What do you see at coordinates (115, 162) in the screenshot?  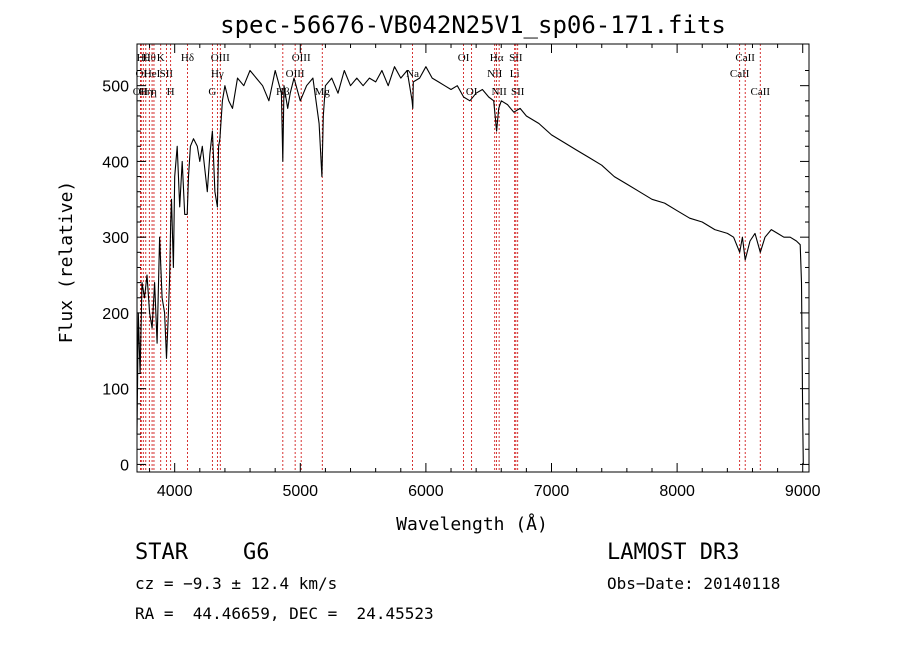 I see `y-tick-label: 400` at bounding box center [115, 162].